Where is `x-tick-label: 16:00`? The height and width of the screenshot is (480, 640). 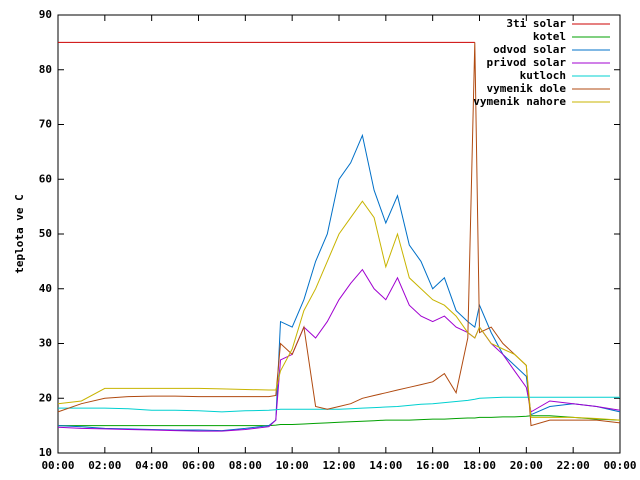 x-tick-label: 16:00 is located at coordinates (432, 465).